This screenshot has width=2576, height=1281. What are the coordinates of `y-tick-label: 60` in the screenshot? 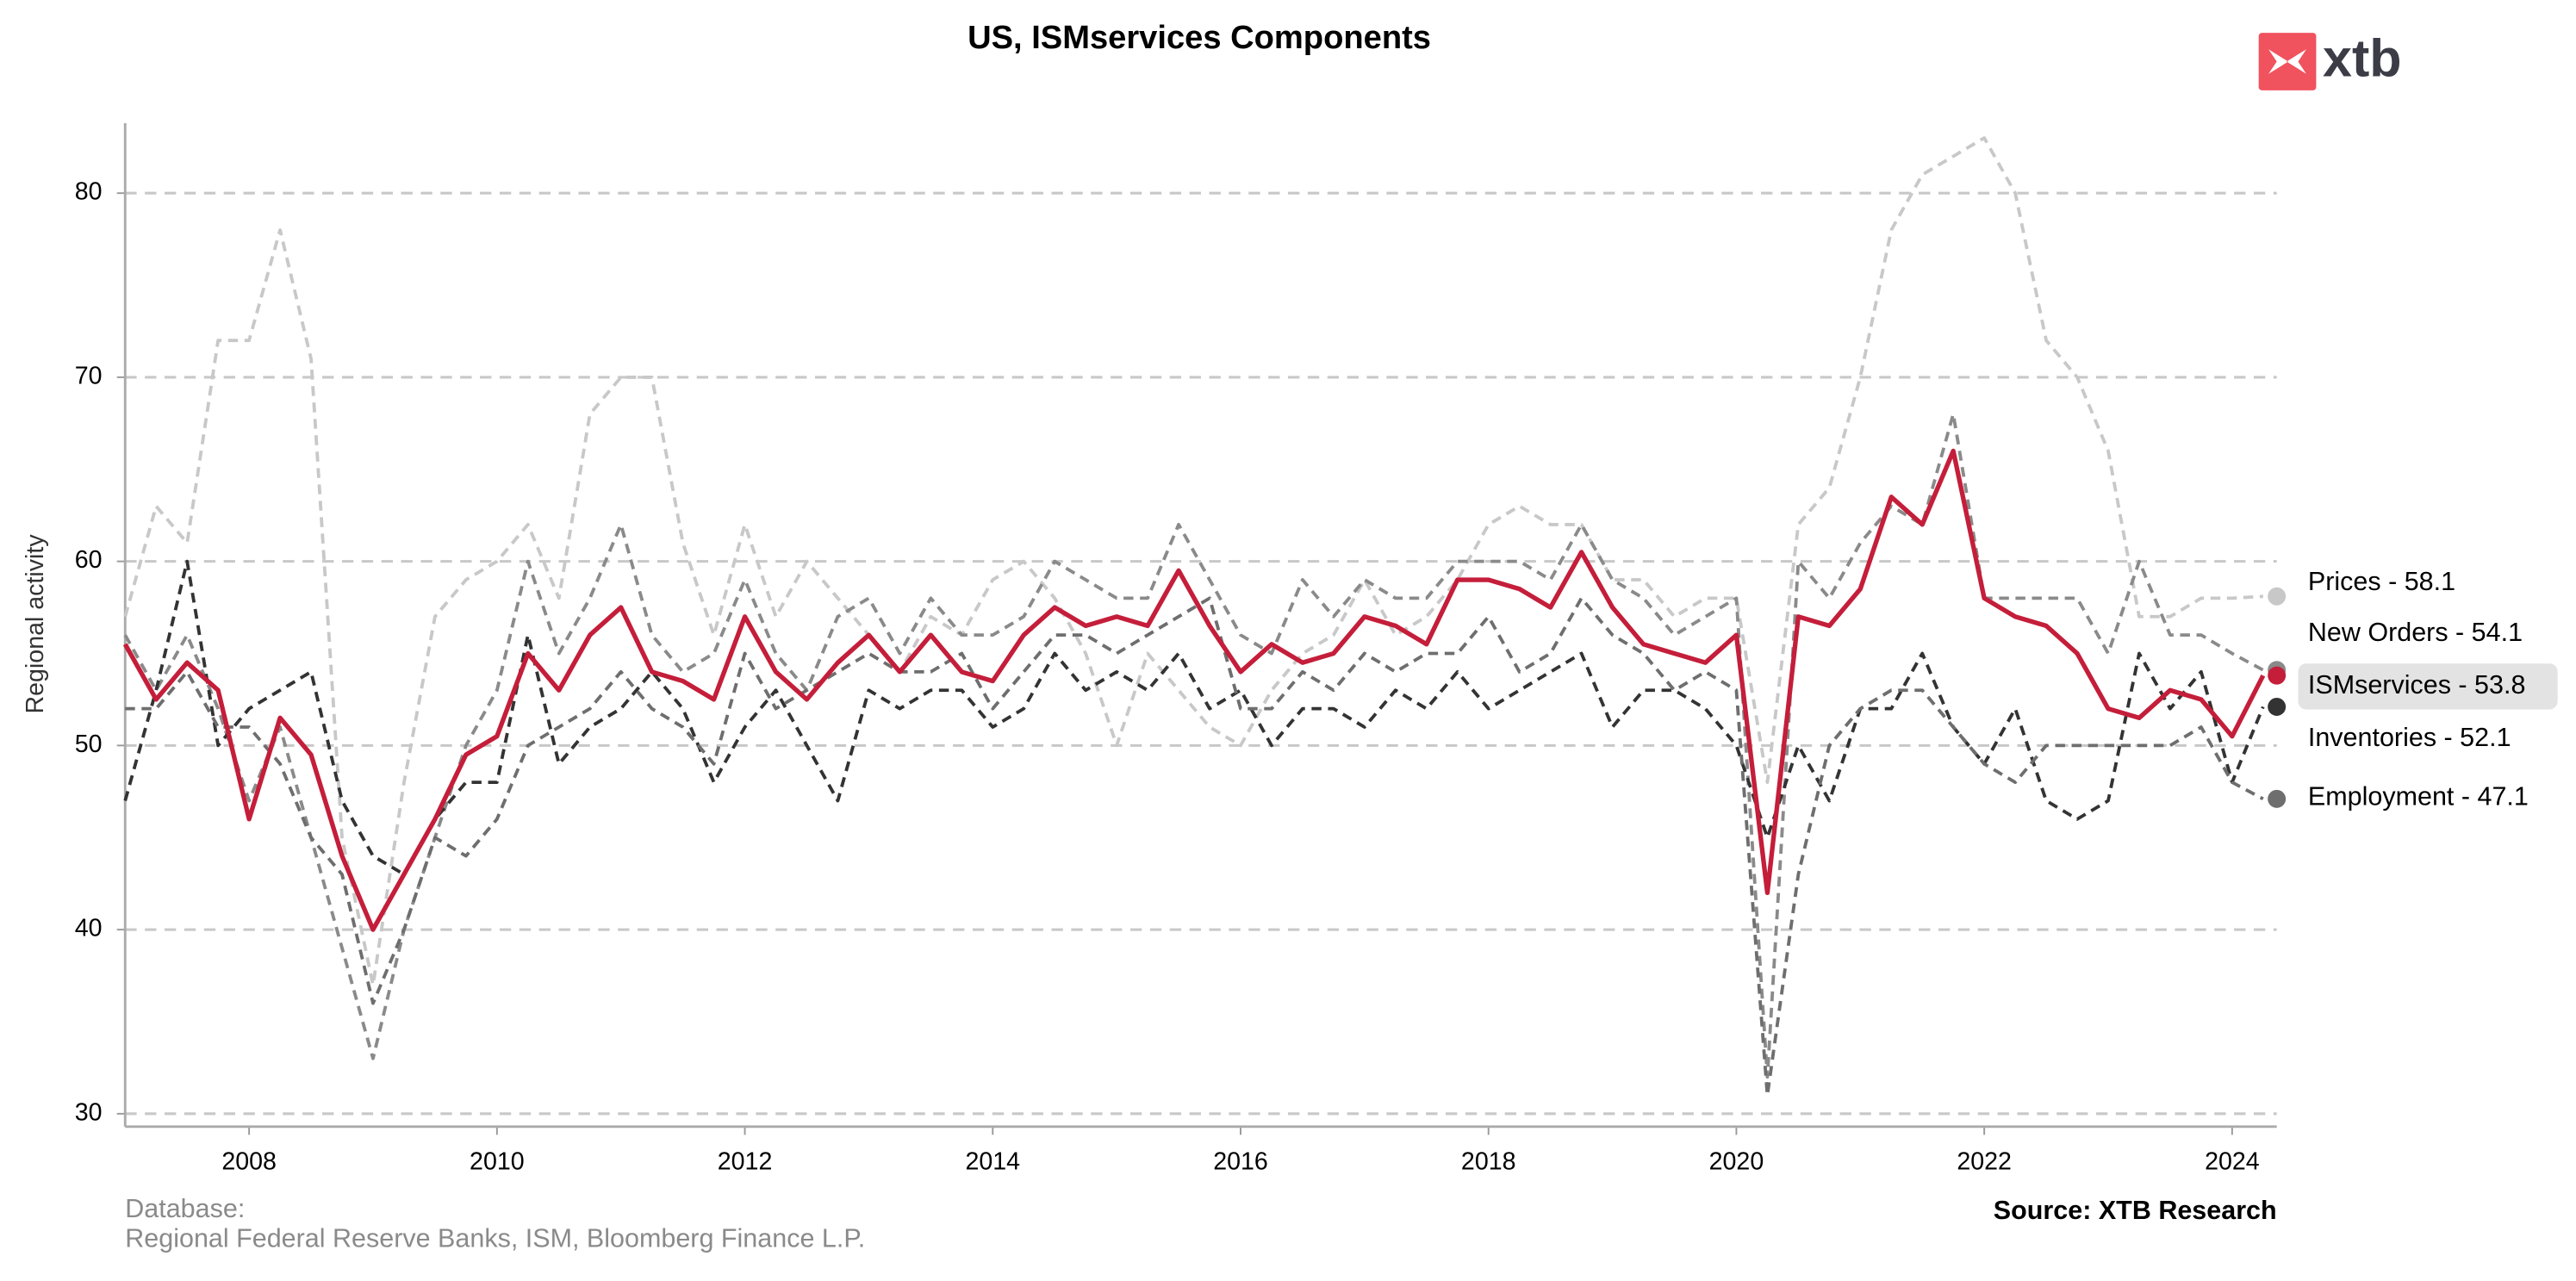 It's located at (89, 560).